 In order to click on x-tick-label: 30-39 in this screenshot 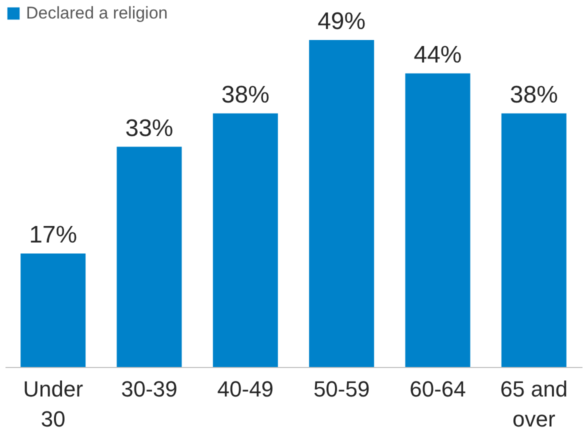, I will do `click(149, 389)`.